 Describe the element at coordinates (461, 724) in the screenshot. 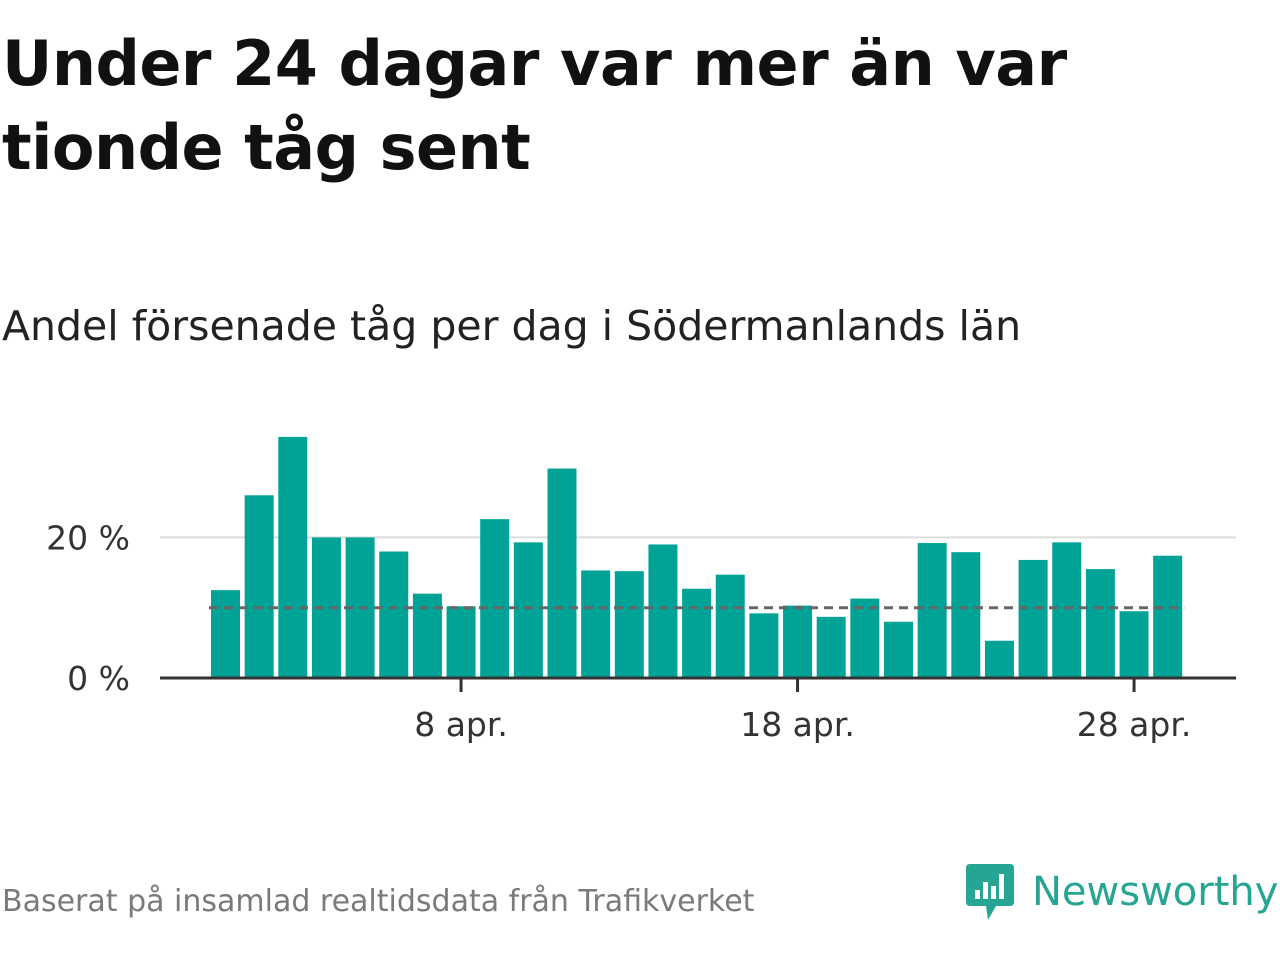

I see `x-tick-label: 8 apr.` at that location.